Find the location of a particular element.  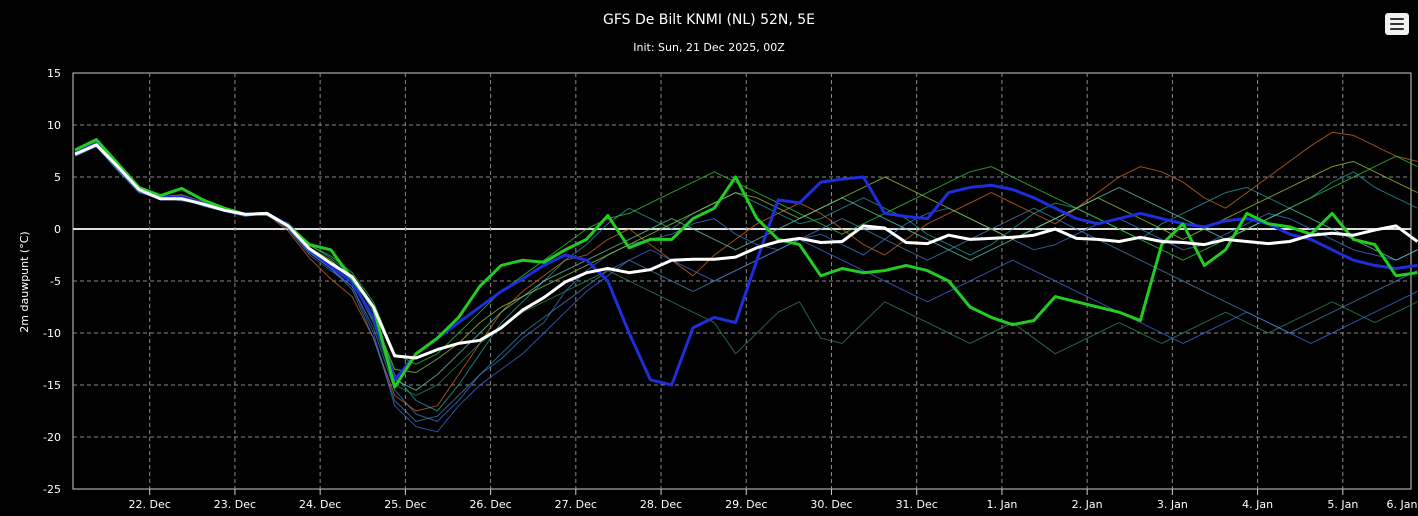

y-tick-label: 15 is located at coordinates (54, 73).